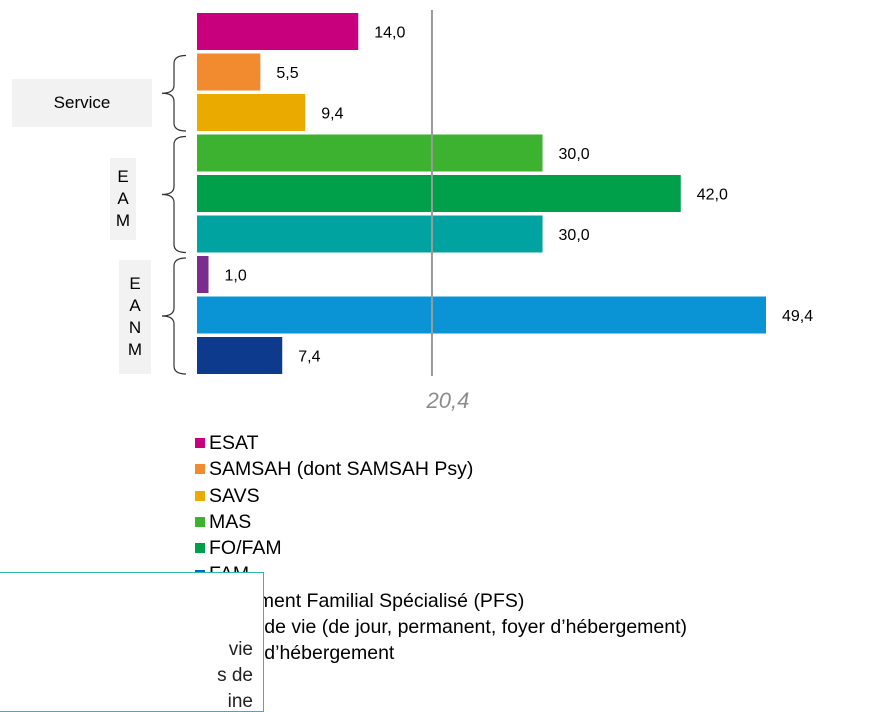  I want to click on legend-item: SAVS, so click(441, 496).